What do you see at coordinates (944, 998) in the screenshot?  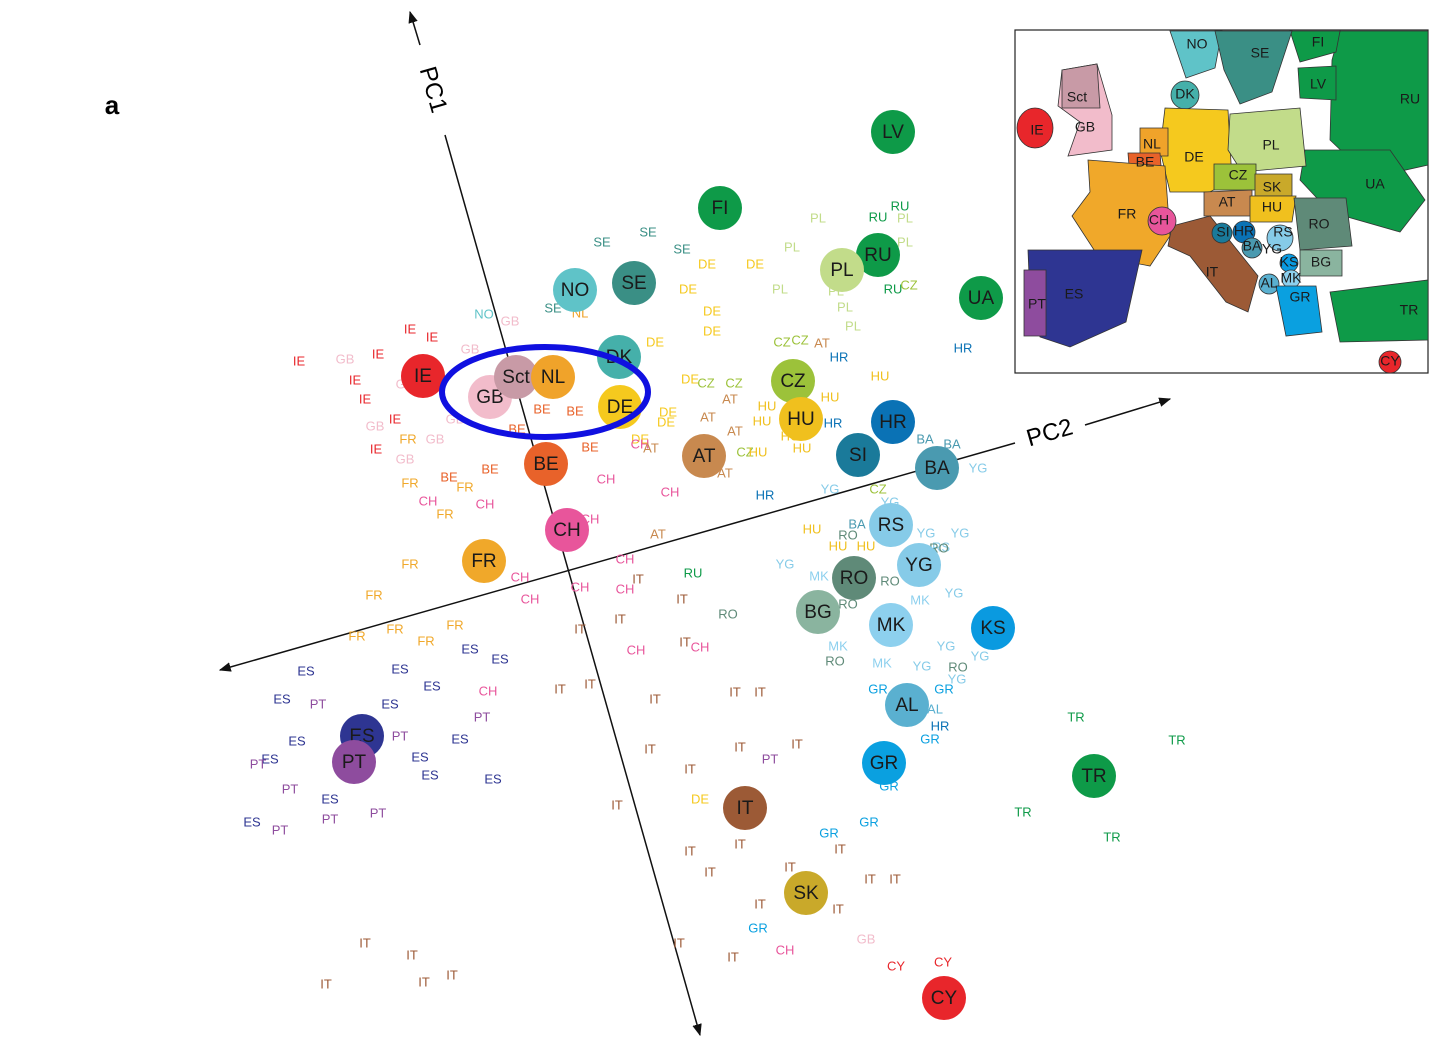 I see `group-label: CY` at bounding box center [944, 998].